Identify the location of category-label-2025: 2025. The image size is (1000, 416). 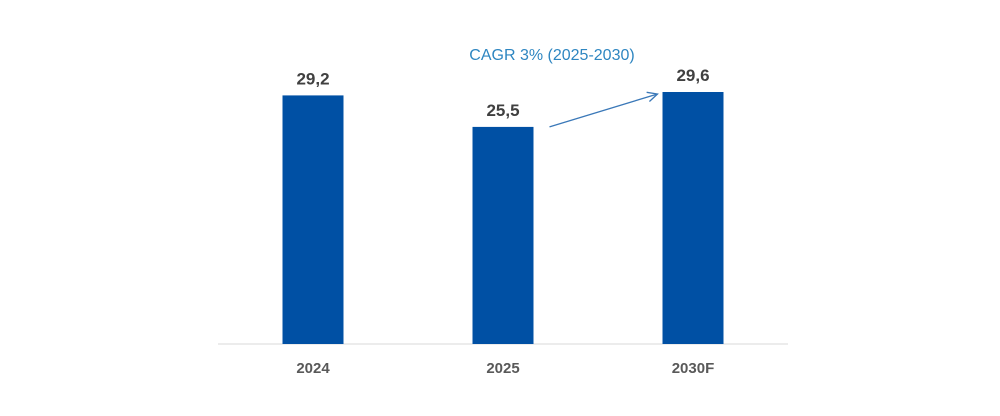
(502, 368).